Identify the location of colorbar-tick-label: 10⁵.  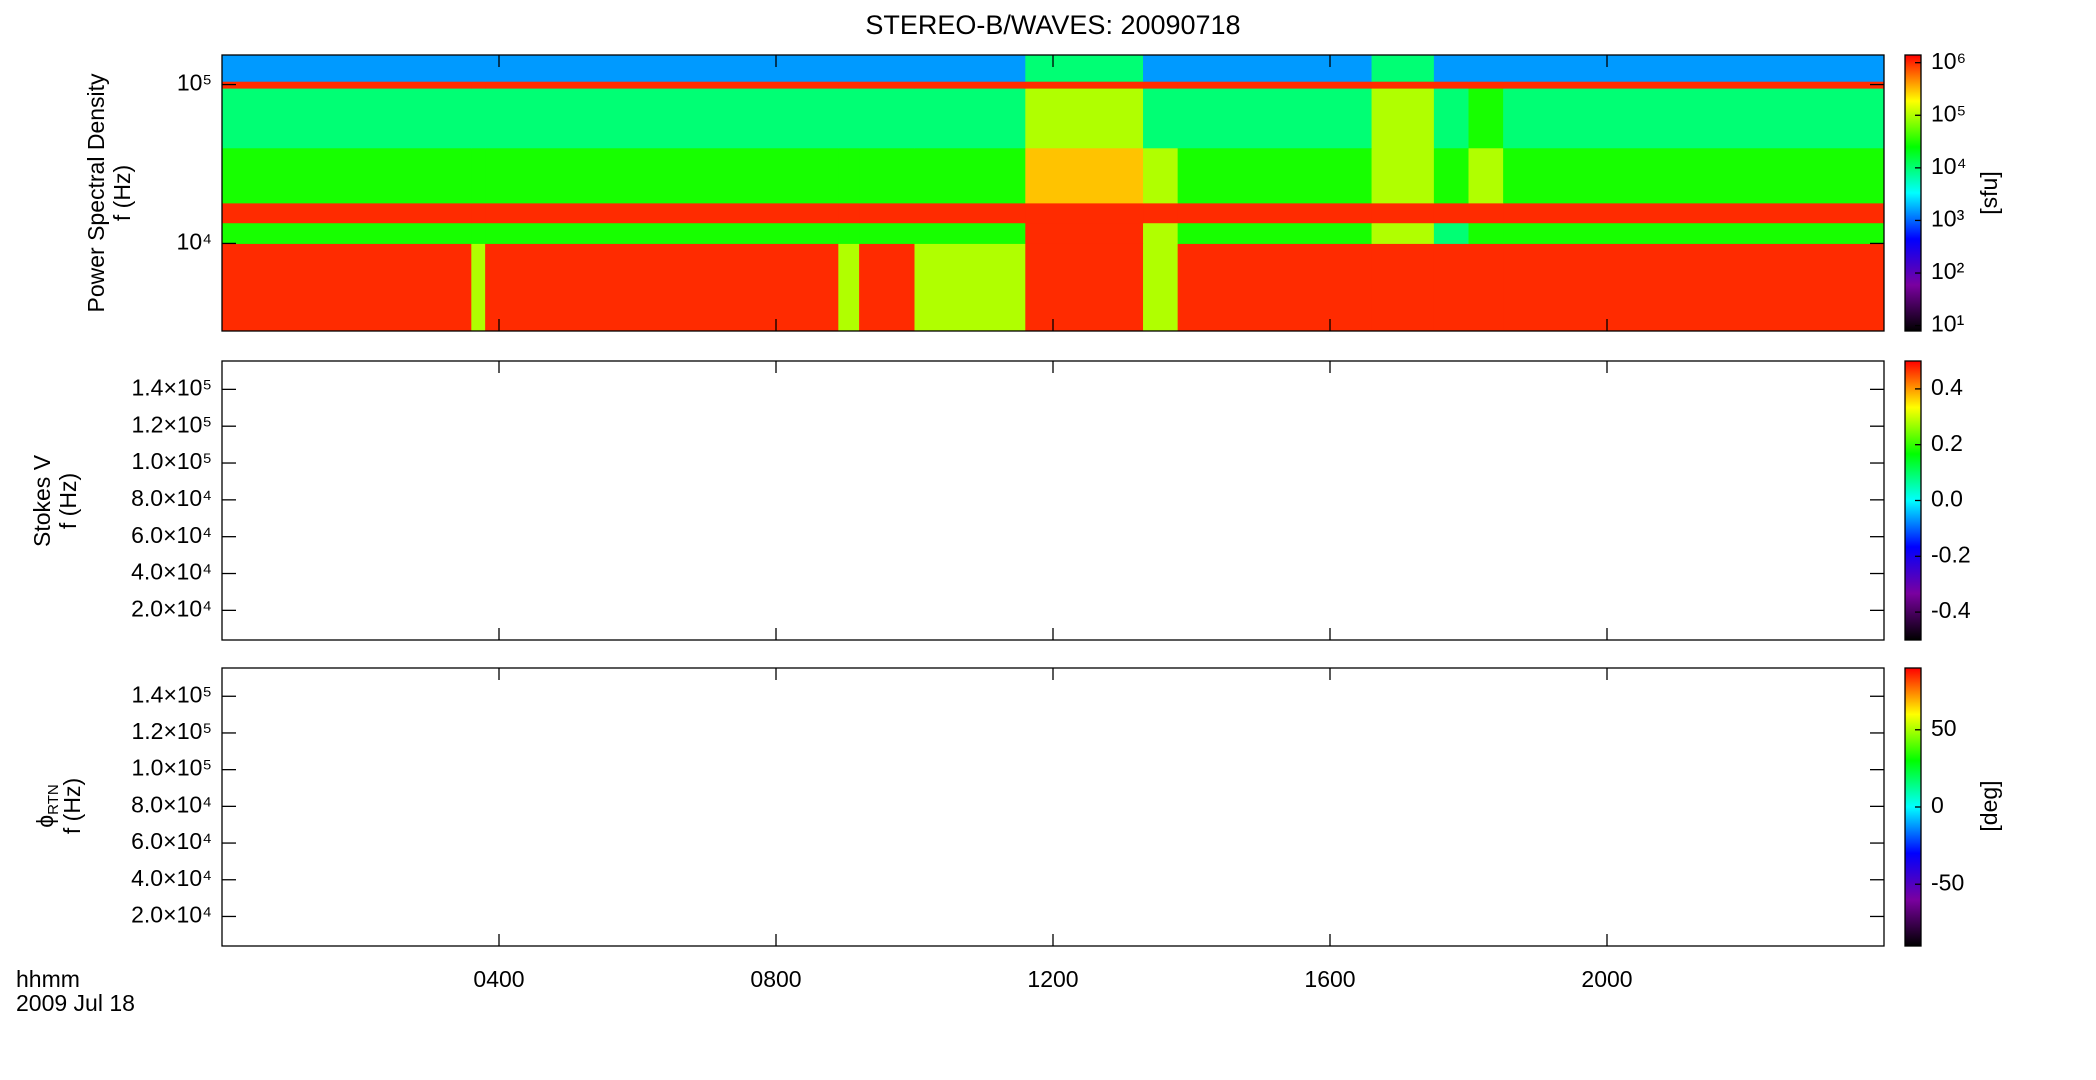
(1948, 113).